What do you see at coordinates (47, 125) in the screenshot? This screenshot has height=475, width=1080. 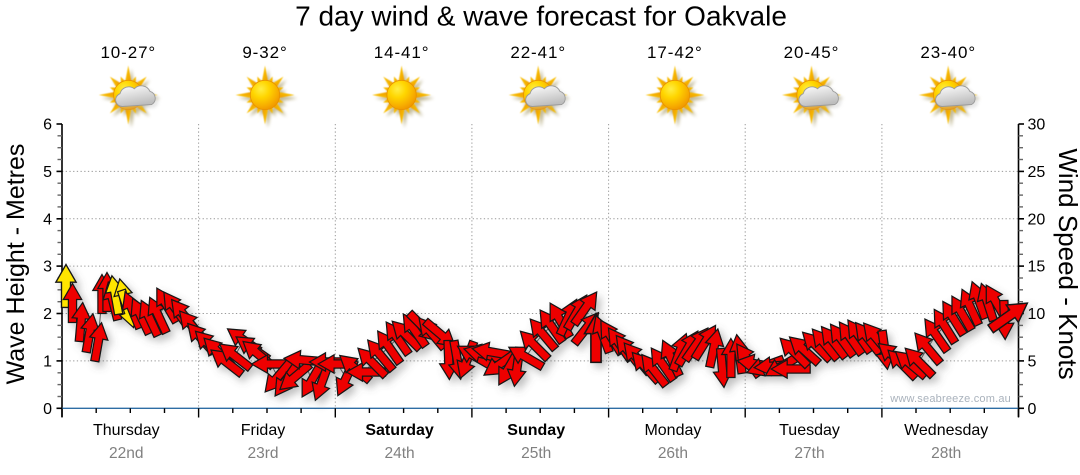 I see `svg-text: 6` at bounding box center [47, 125].